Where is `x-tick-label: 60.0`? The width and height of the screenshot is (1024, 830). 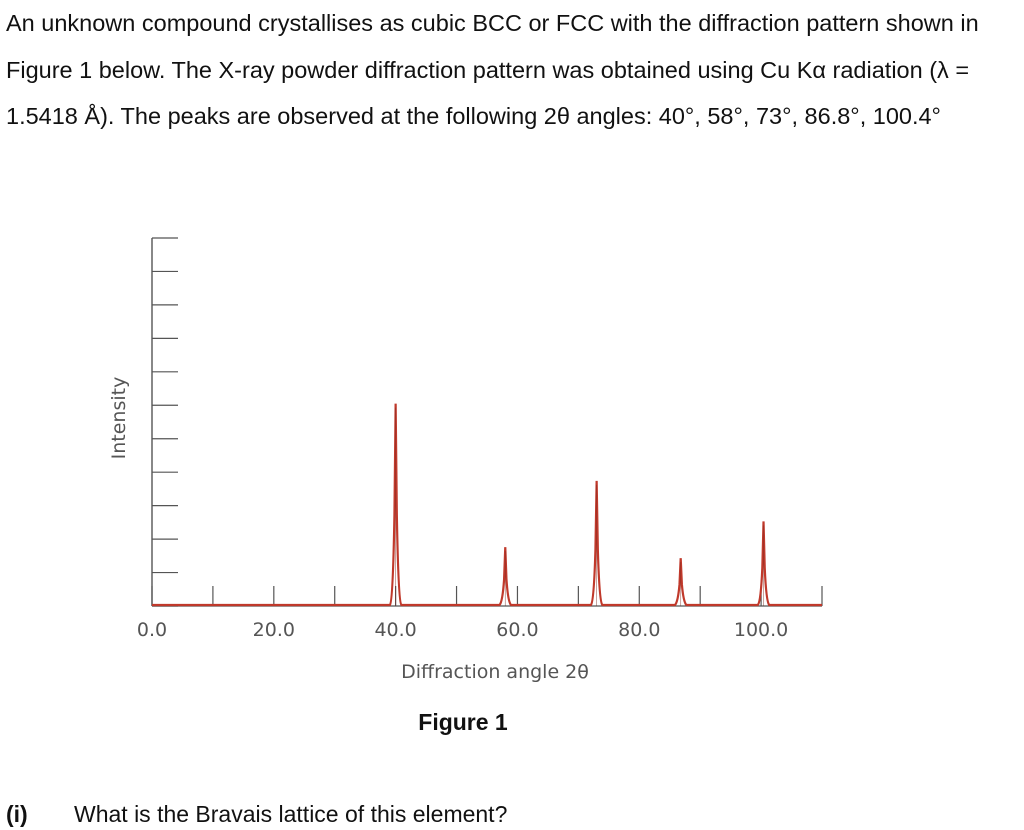 x-tick-label: 60.0 is located at coordinates (517, 630).